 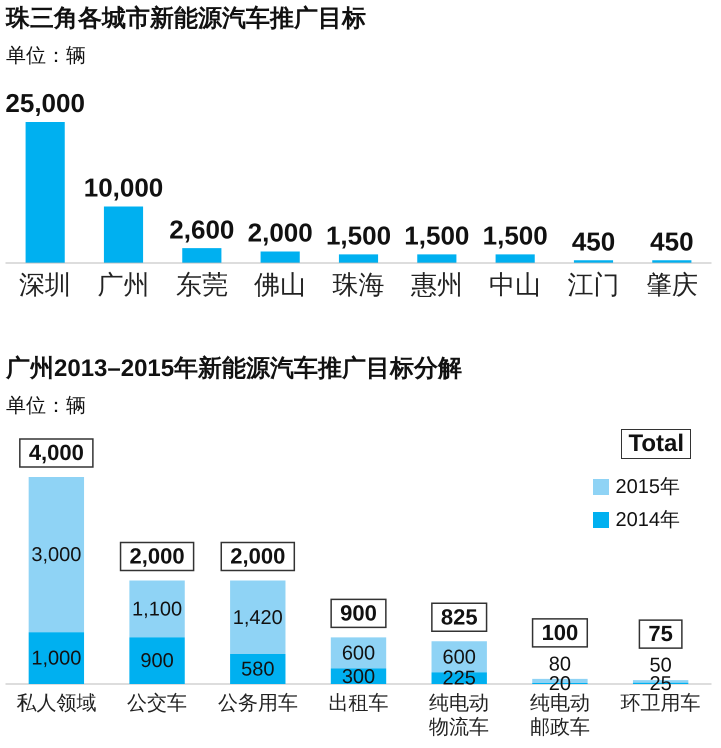 I want to click on data-label: 10,000, so click(x=124, y=187).